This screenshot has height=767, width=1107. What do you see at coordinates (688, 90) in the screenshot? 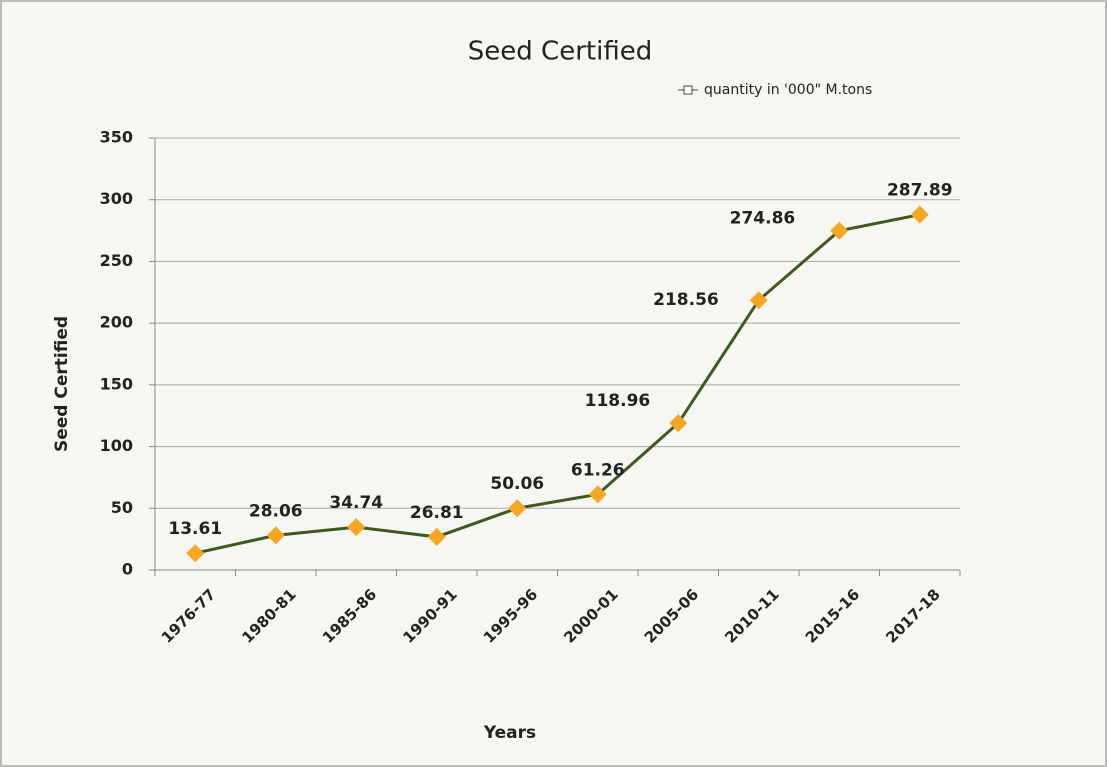
I see `legend-marker` at bounding box center [688, 90].